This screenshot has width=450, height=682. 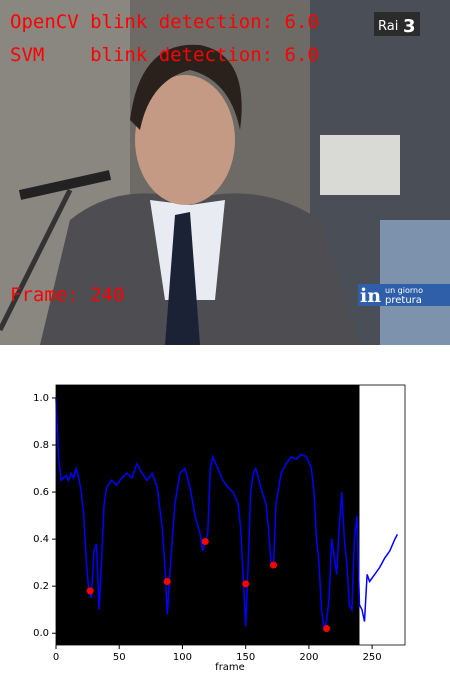 I want to click on y-tick-label: 0.2, so click(x=41, y=586).